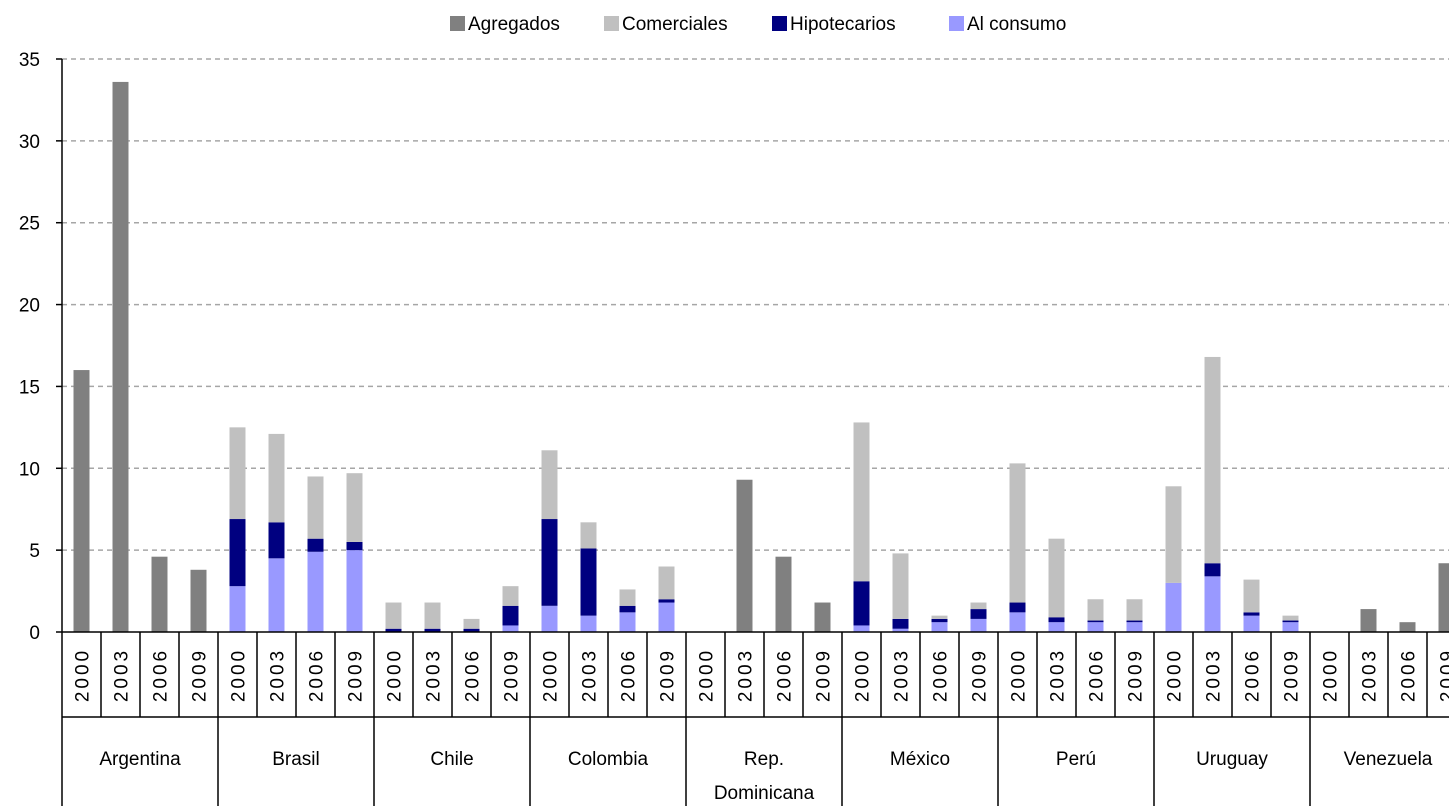 The image size is (1449, 806). Describe the element at coordinates (1388, 759) in the screenshot. I see `x-group-label: Venezuela` at that location.